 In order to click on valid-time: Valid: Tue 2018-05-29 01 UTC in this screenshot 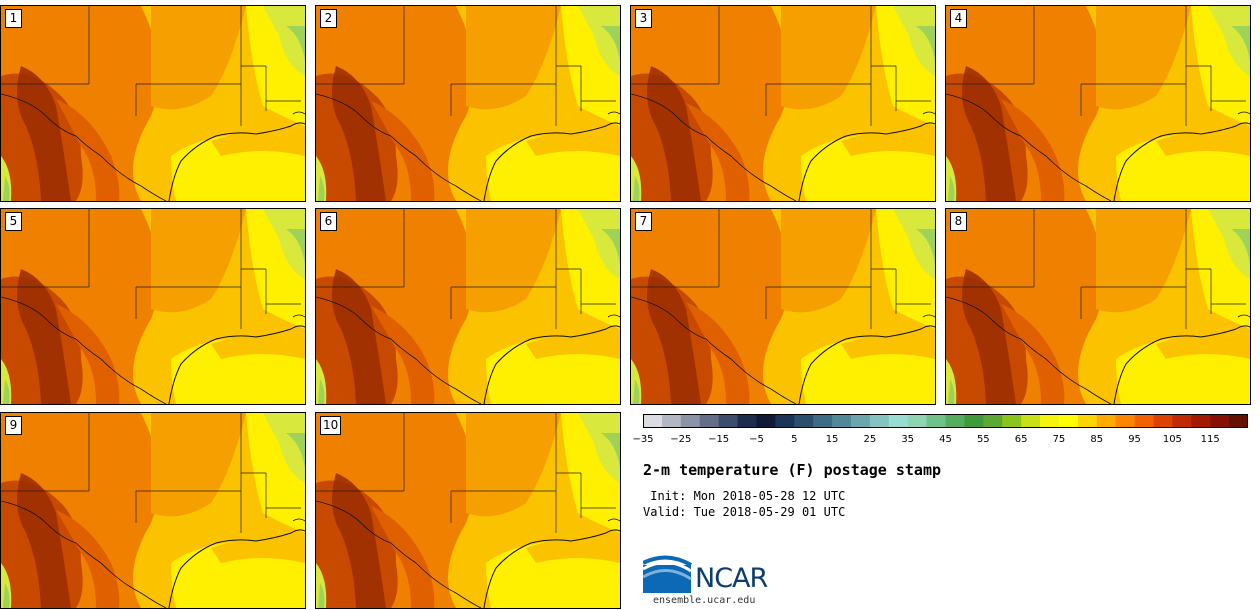, I will do `click(744, 512)`.